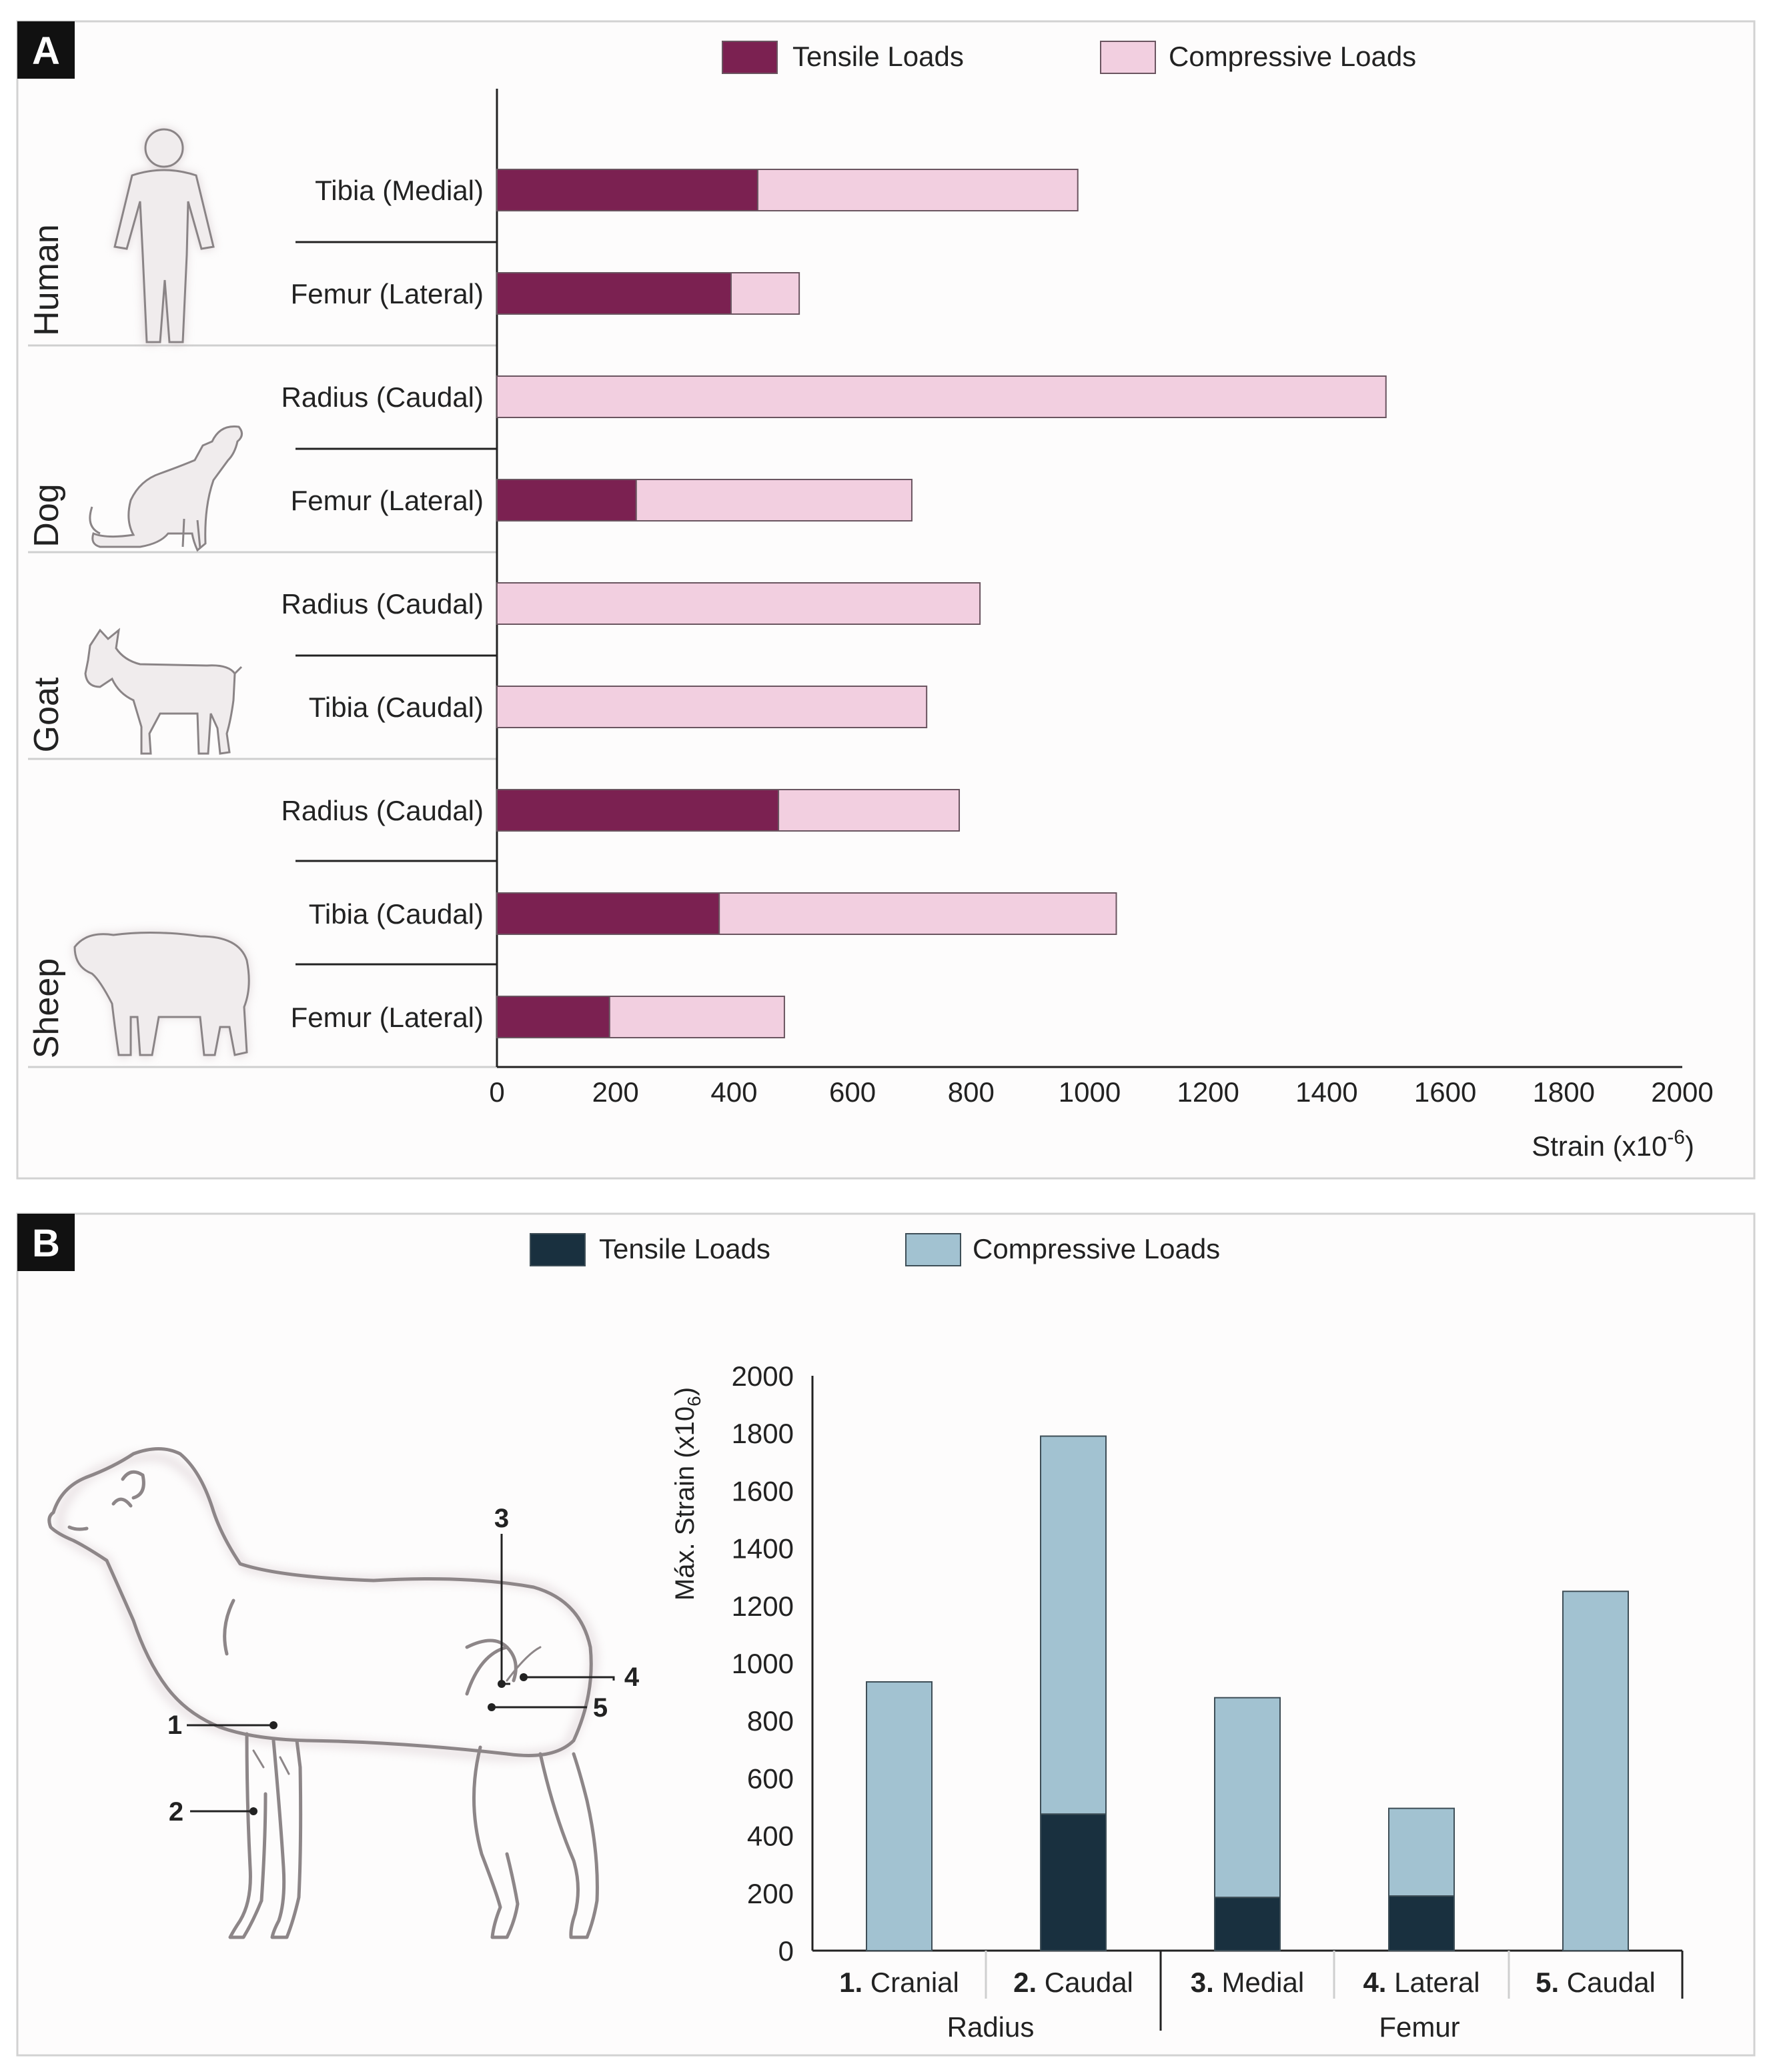  What do you see at coordinates (1025, 1982) in the screenshot?
I see `category-number: 2.` at bounding box center [1025, 1982].